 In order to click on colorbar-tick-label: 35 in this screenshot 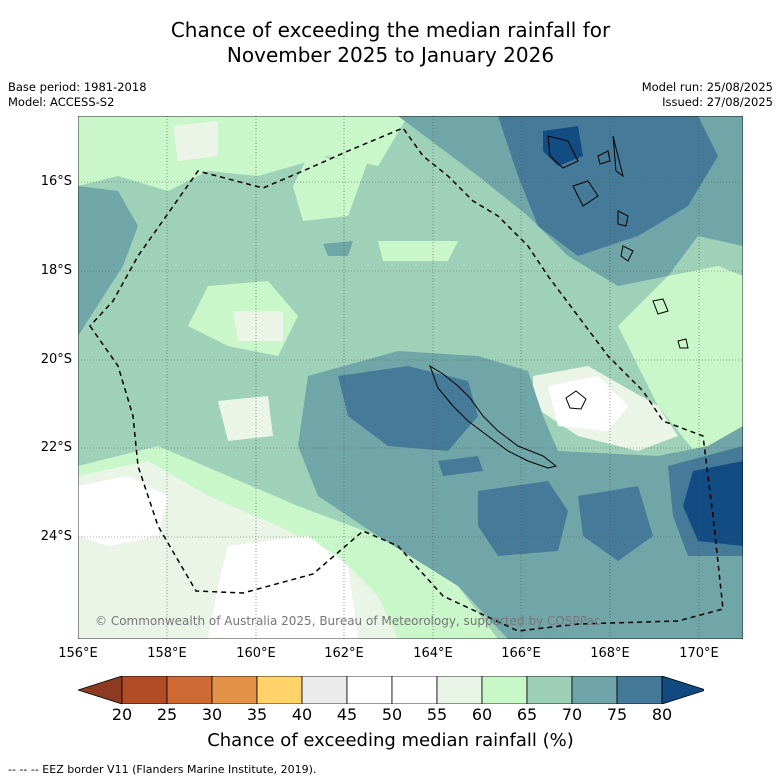, I will do `click(257, 714)`.